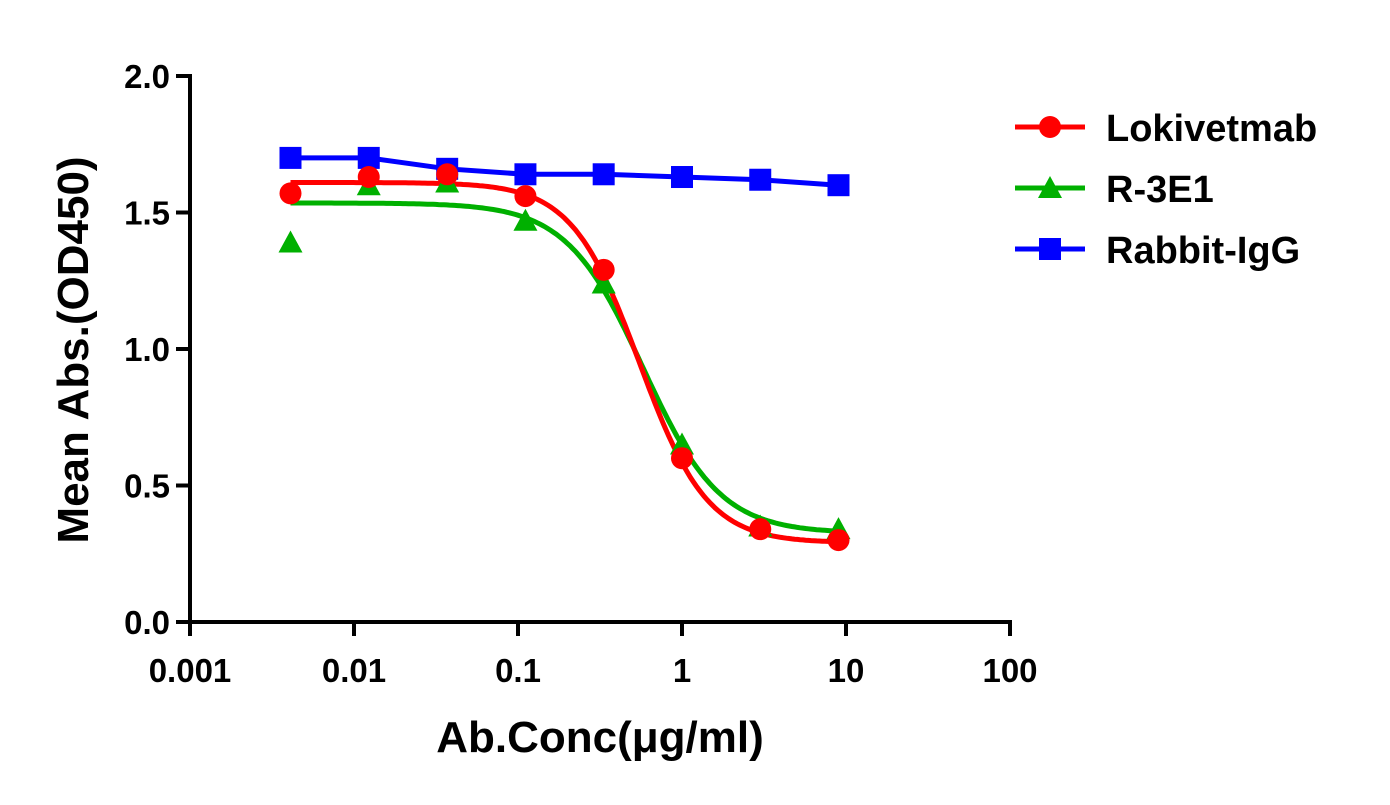  I want to click on legend-label: R-3E1, so click(1160, 190).